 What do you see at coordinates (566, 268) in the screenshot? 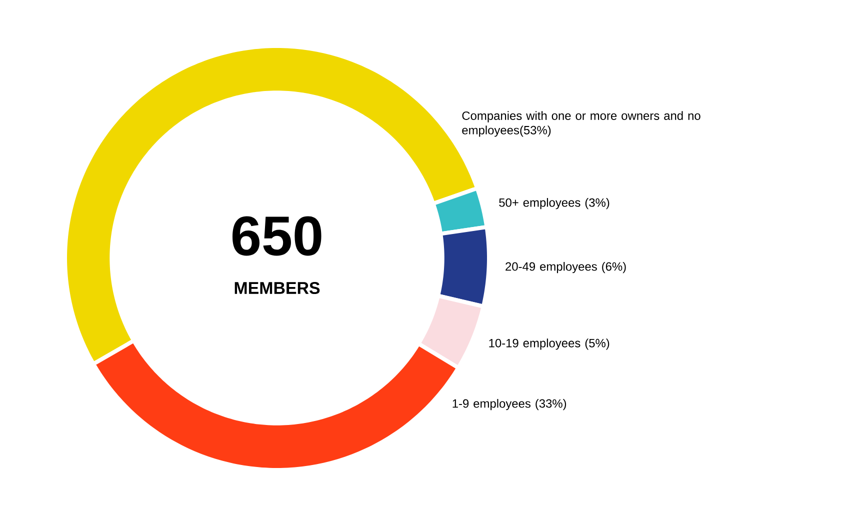
I see `slice-label: 20-49 employees (6%)` at bounding box center [566, 268].